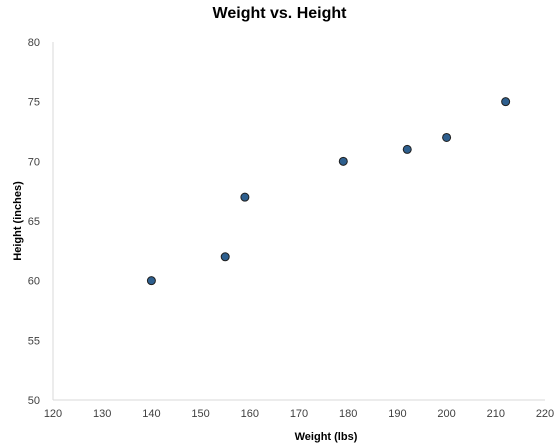  What do you see at coordinates (397, 414) in the screenshot?
I see `x-tick-label: 190` at bounding box center [397, 414].